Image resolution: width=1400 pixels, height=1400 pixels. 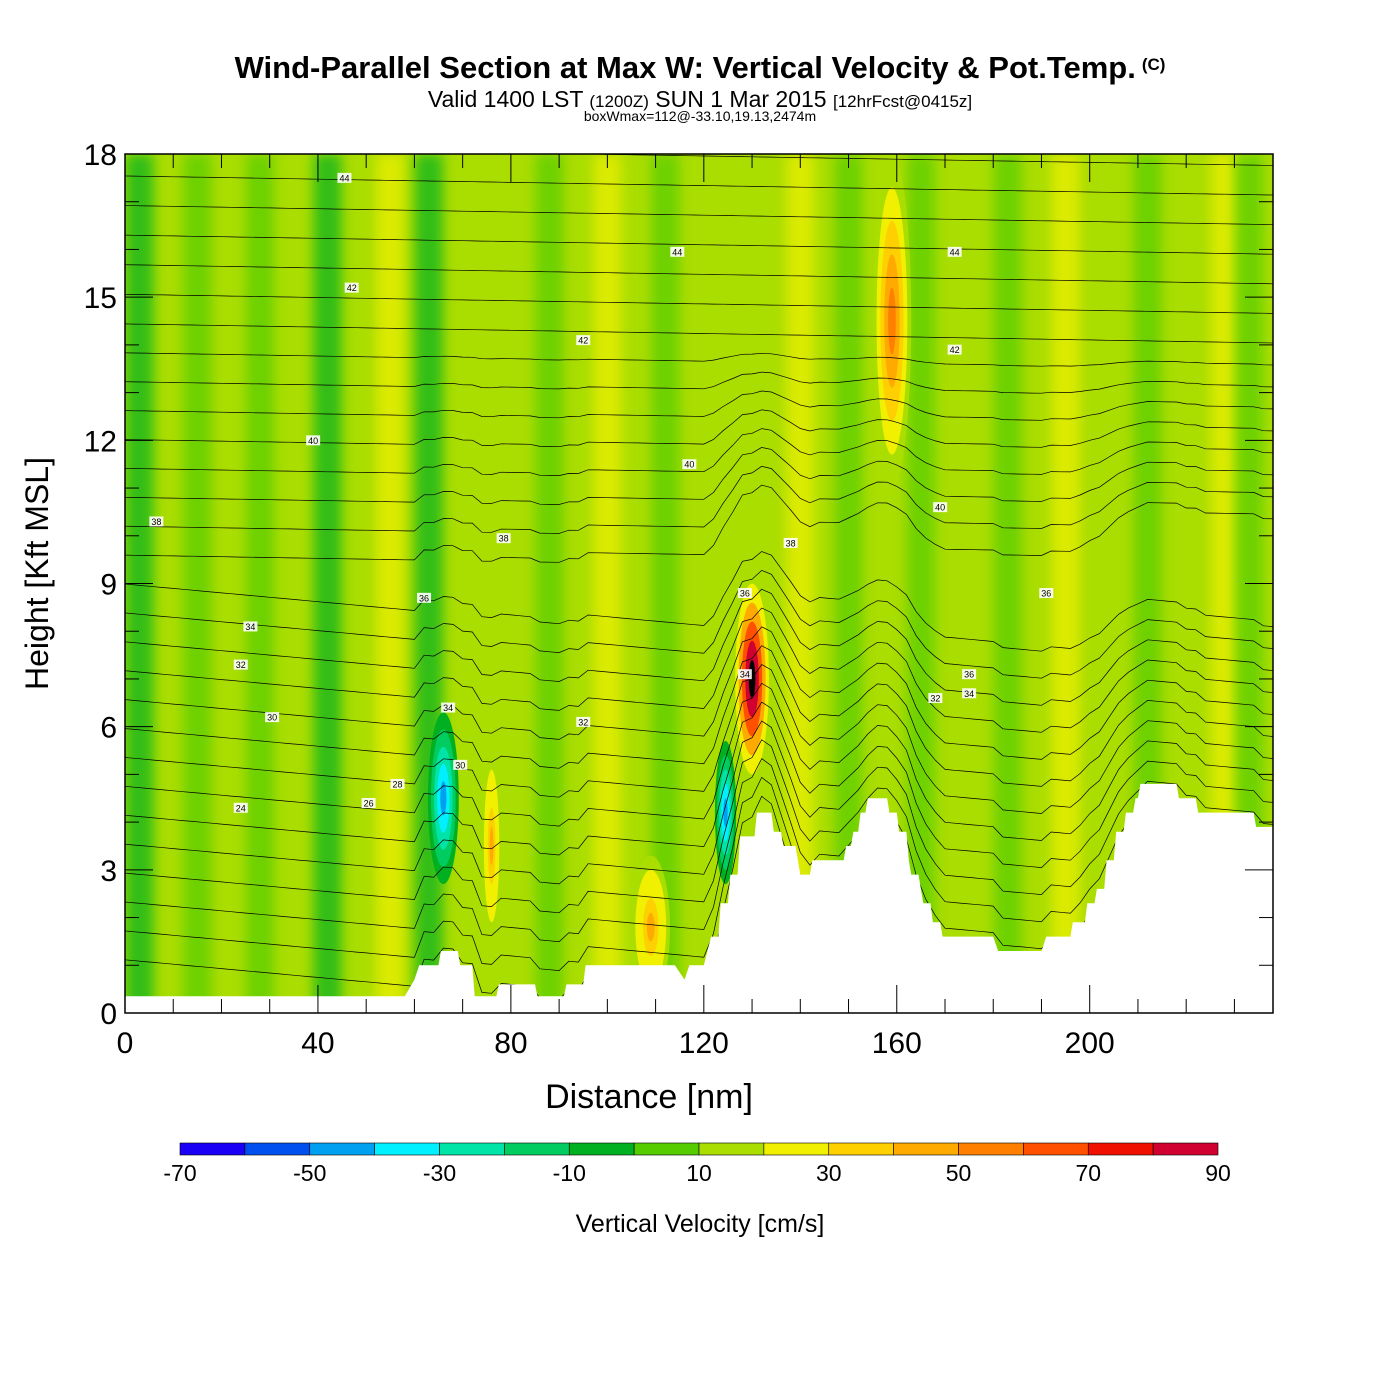 I want to click on contour-label-text: 40, so click(x=940, y=508).